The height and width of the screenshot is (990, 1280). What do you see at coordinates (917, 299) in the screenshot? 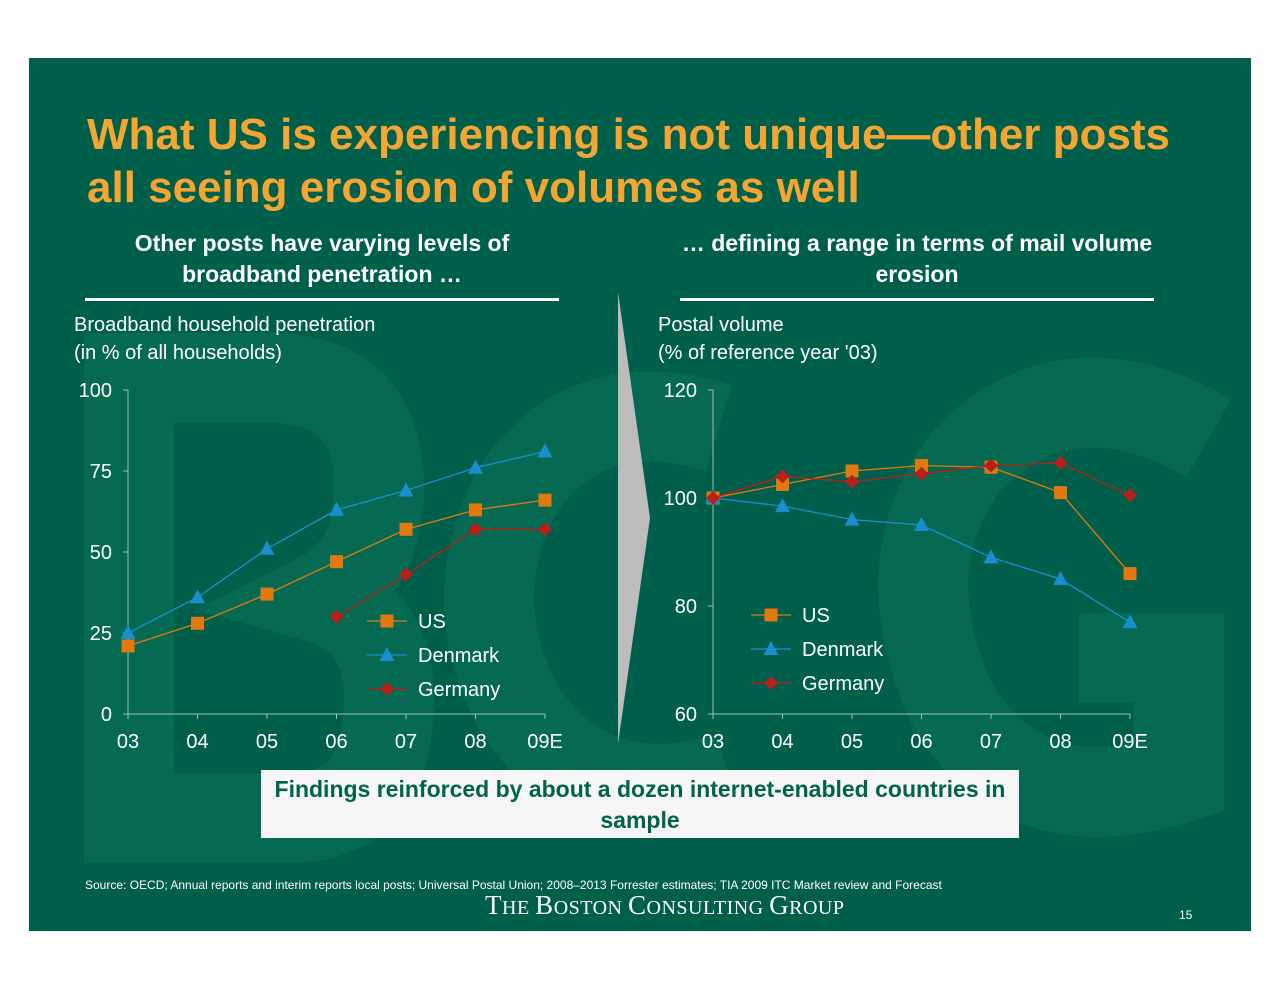
I see `right-subheading-rule` at bounding box center [917, 299].